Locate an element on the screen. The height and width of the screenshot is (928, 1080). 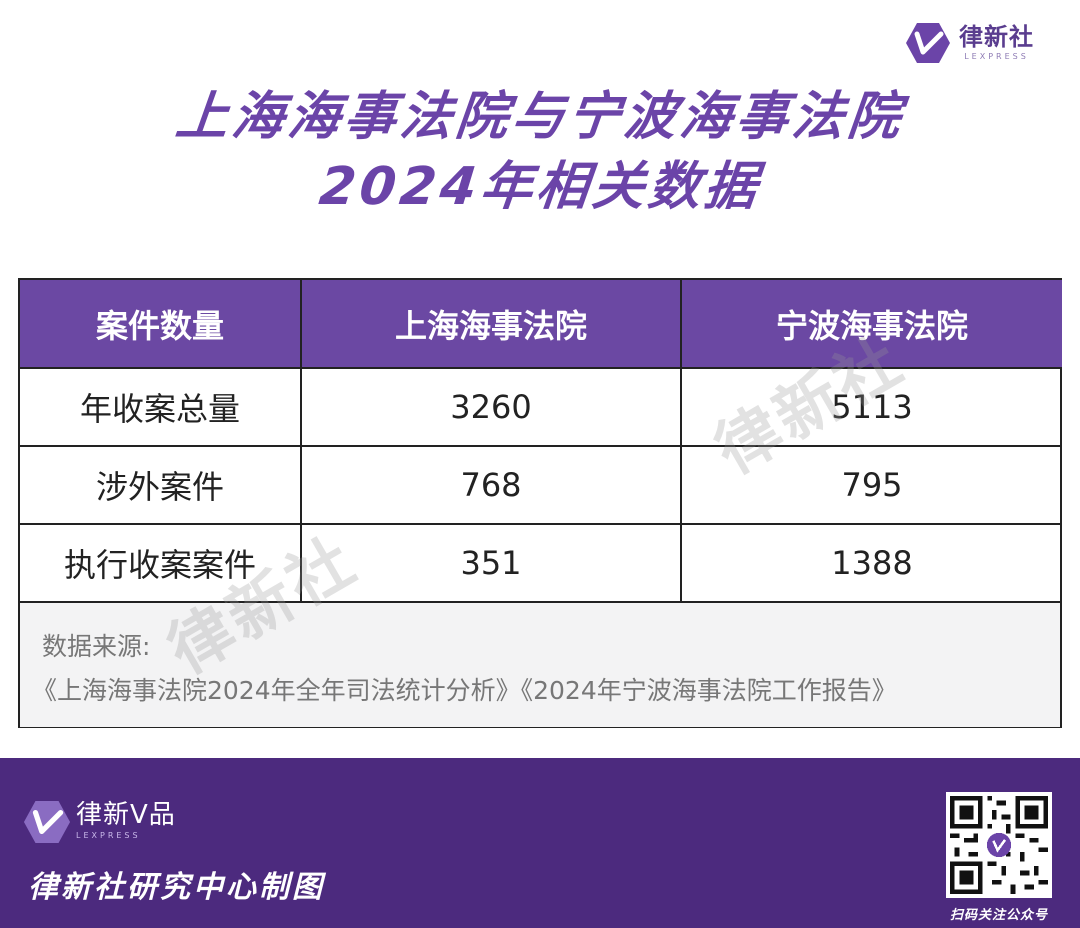
table-row: 涉外案件 768 795 is located at coordinates (541, 485).